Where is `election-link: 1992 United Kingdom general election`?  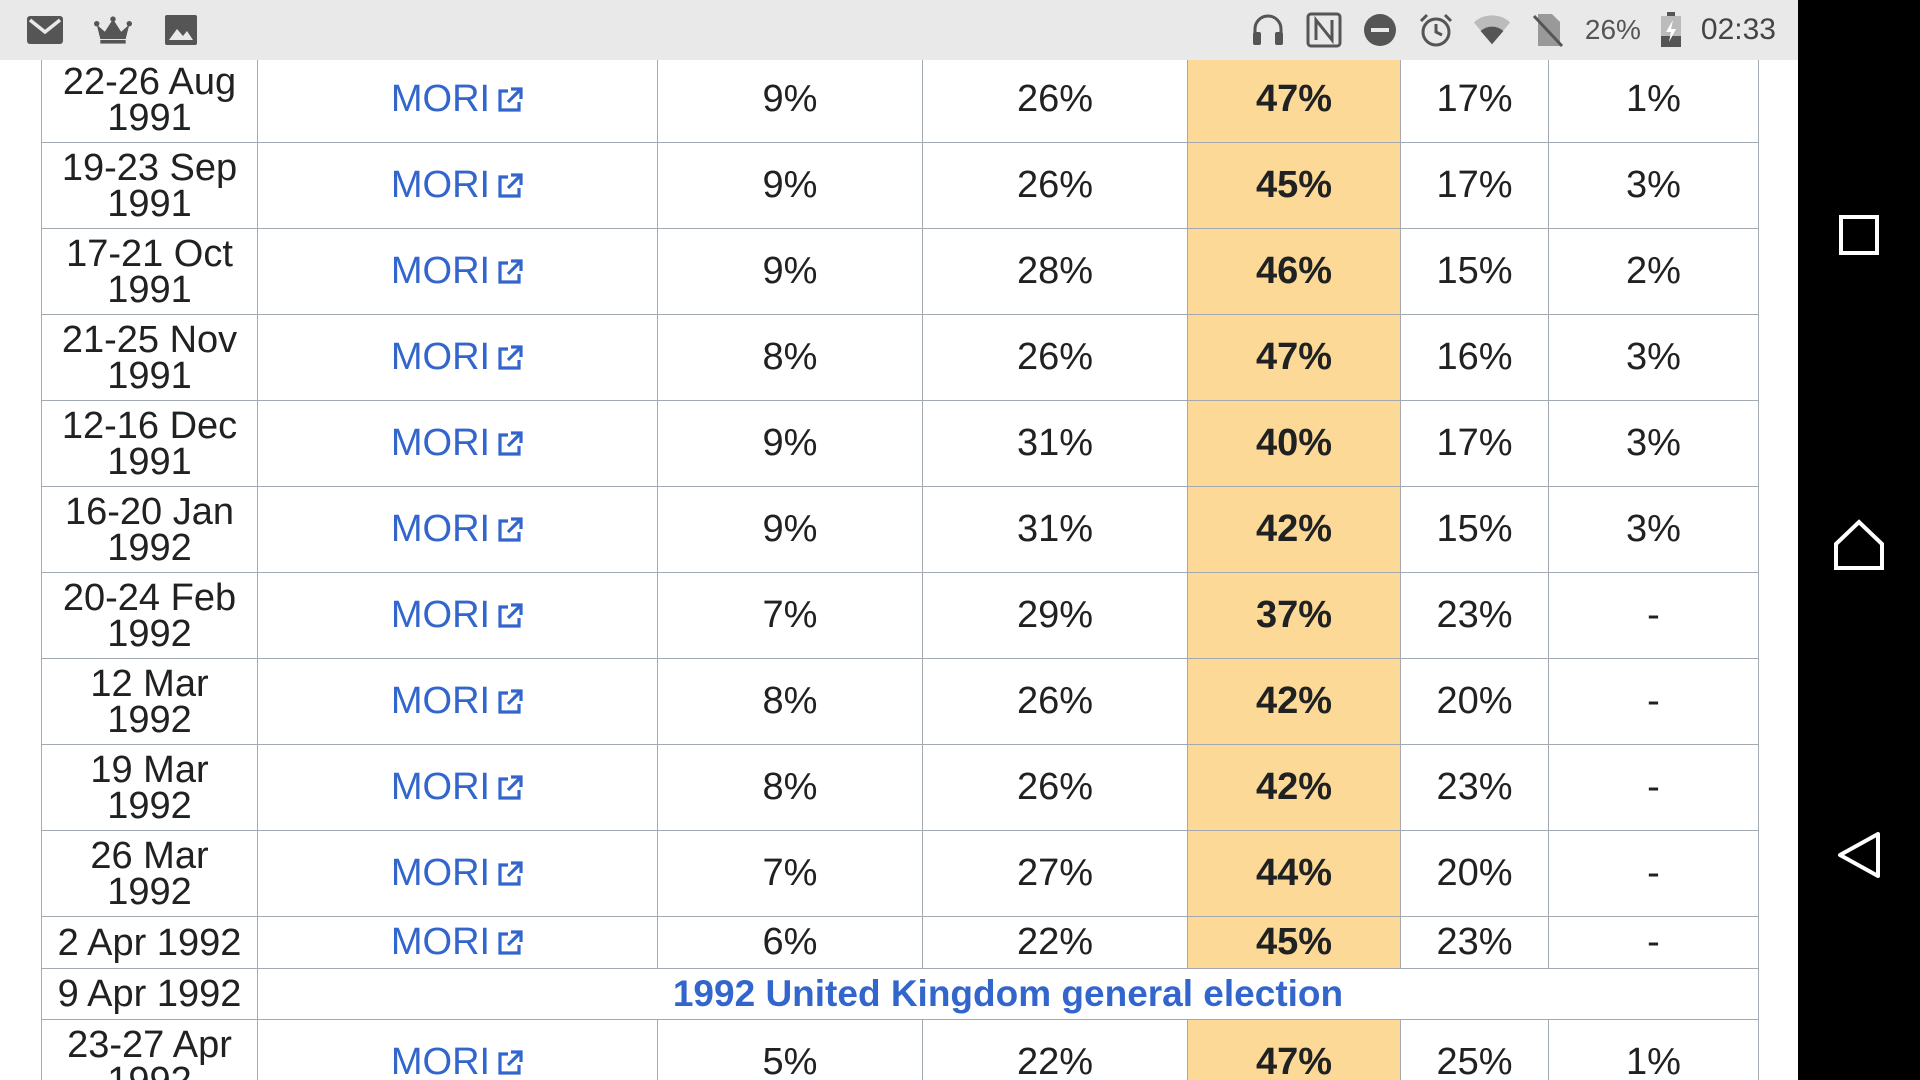 election-link: 1992 United Kingdom general election is located at coordinates (1008, 994).